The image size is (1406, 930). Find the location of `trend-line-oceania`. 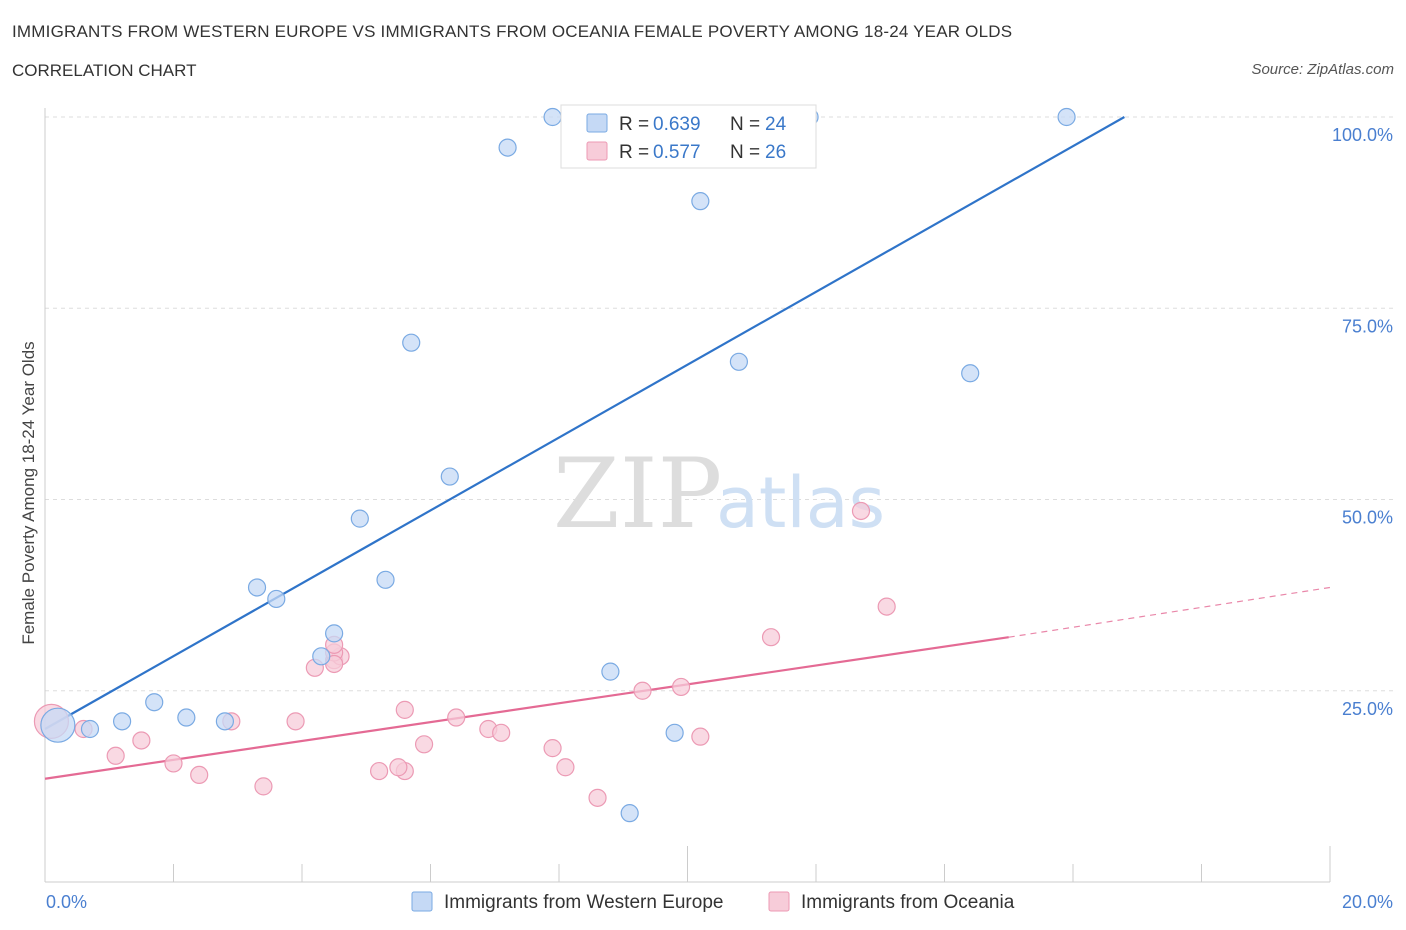

trend-line-oceania is located at coordinates (526, 708).